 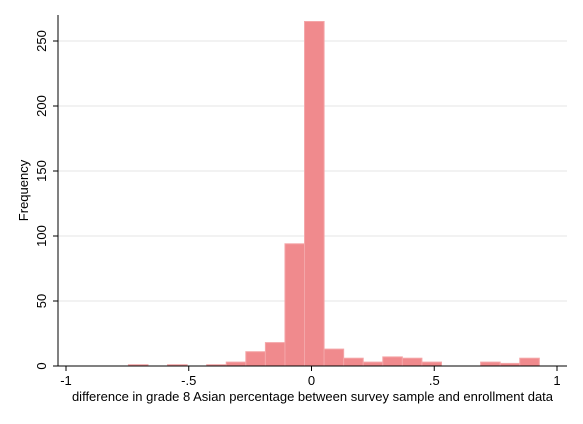 What do you see at coordinates (46, 200) in the screenshot?
I see `y-tick-layer: 0 50 100 150 200 250` at bounding box center [46, 200].